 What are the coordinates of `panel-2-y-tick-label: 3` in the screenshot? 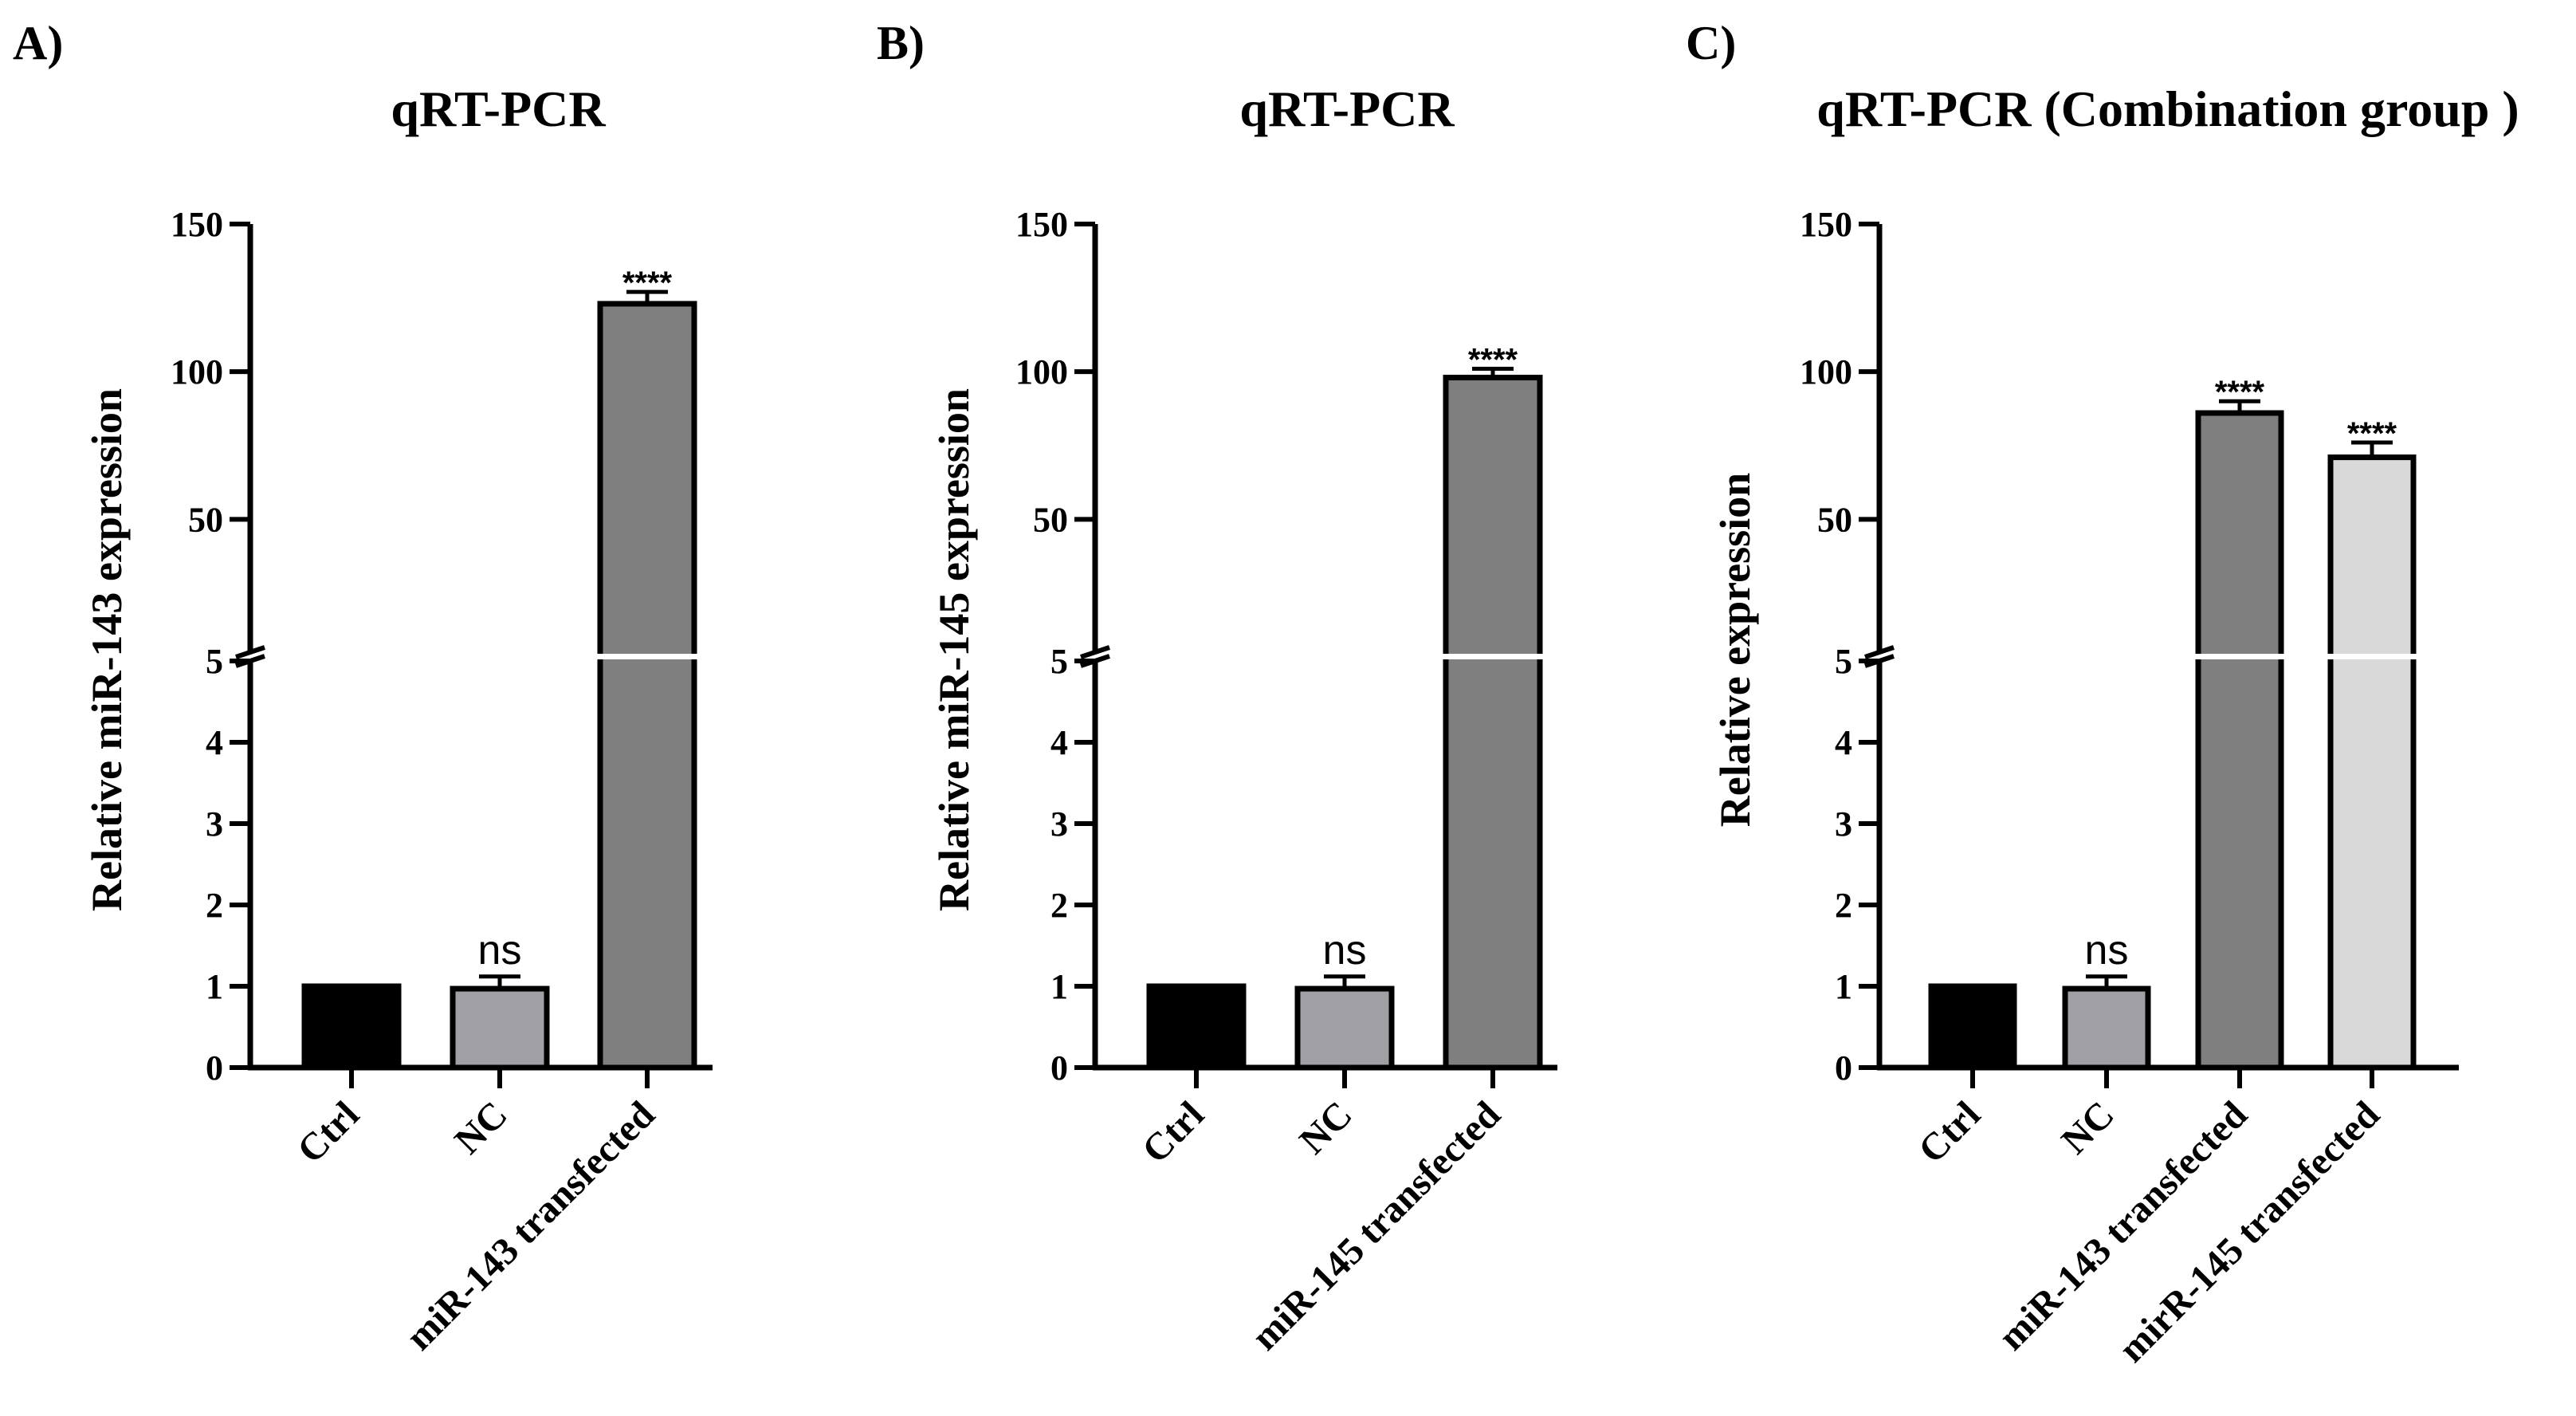 It's located at (1059, 824).